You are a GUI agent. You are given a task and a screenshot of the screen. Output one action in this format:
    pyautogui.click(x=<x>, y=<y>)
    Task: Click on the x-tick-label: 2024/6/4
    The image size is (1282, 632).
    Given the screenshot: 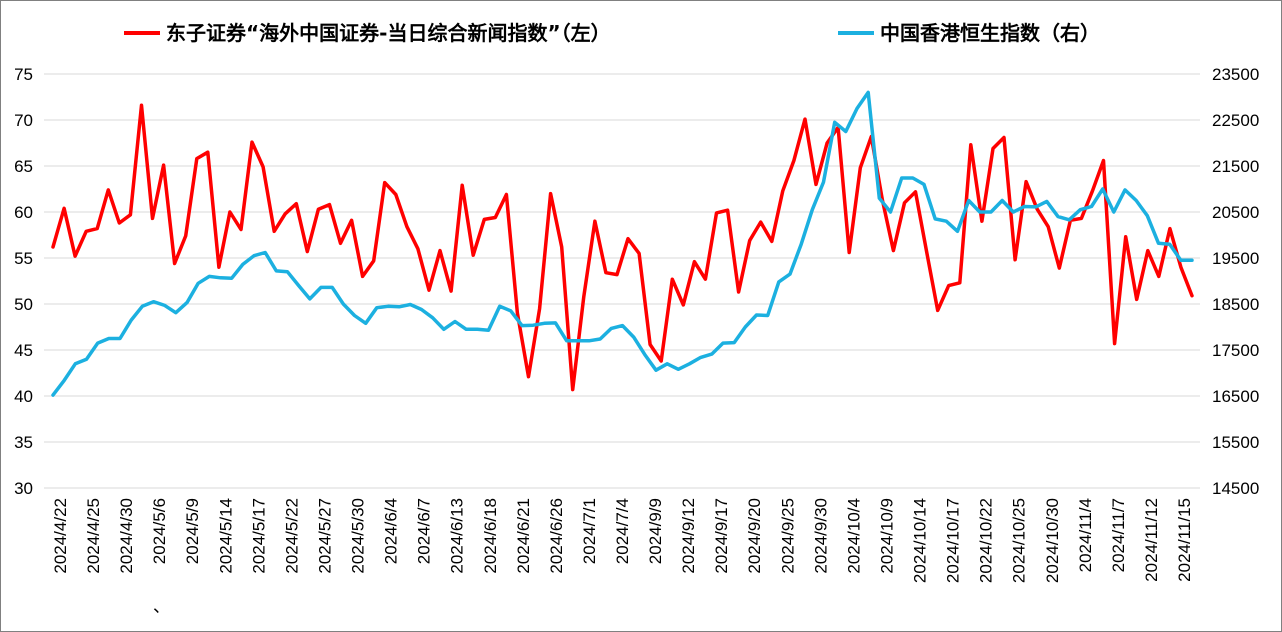 What is the action you would take?
    pyautogui.click(x=391, y=531)
    